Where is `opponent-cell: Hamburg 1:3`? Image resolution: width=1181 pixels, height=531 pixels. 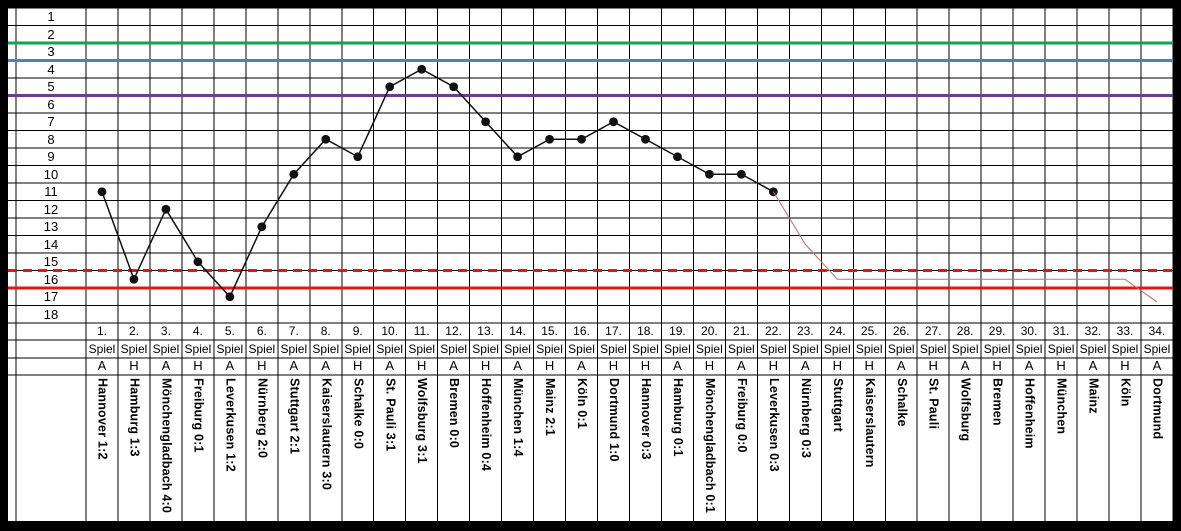
opponent-cell: Hamburg 1:3 is located at coordinates (134, 448).